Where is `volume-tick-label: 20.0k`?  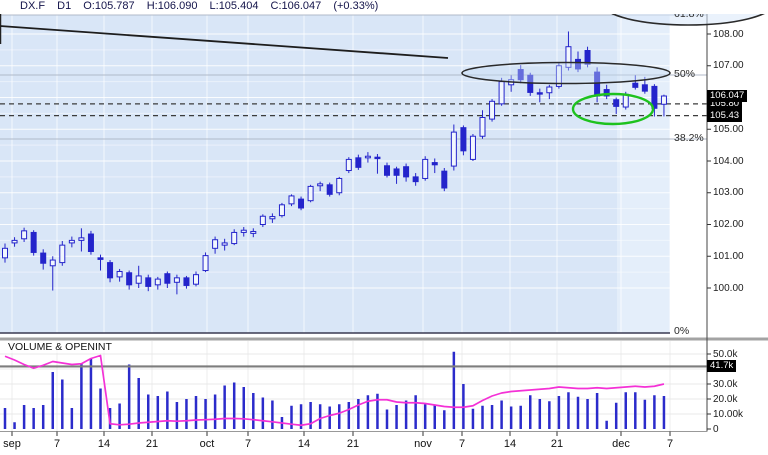
volume-tick-label: 20.0k is located at coordinates (725, 399).